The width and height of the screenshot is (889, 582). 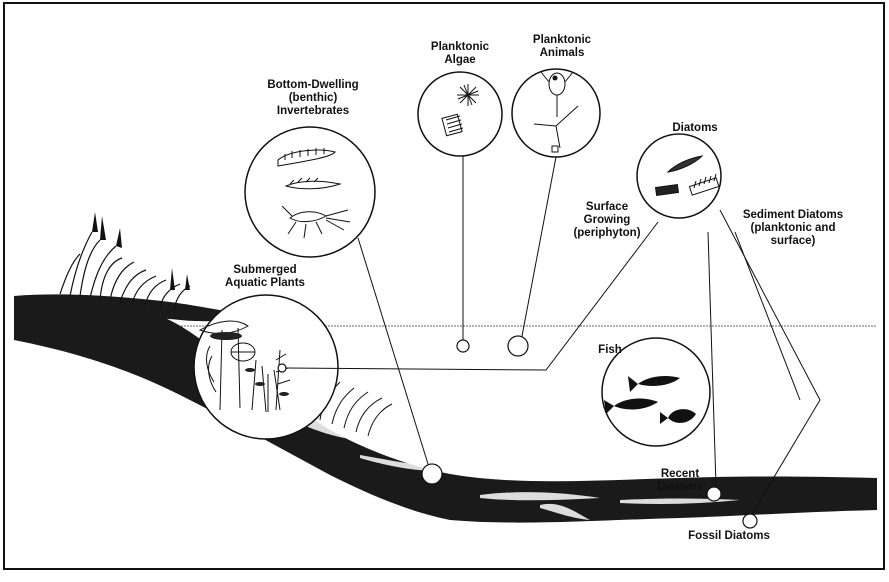 I want to click on diatoms-illustration, so click(x=687, y=176).